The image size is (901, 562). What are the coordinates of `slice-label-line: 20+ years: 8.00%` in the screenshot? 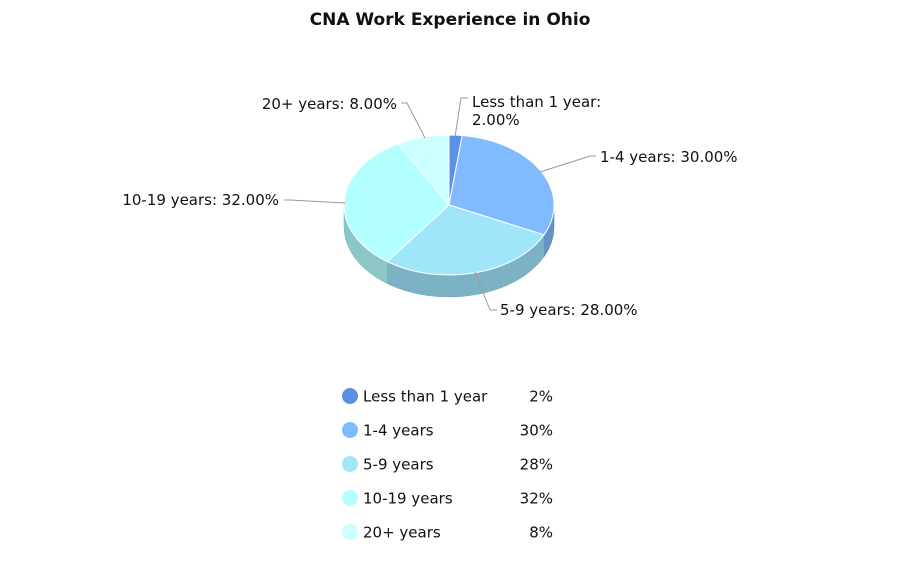 It's located at (329, 104).